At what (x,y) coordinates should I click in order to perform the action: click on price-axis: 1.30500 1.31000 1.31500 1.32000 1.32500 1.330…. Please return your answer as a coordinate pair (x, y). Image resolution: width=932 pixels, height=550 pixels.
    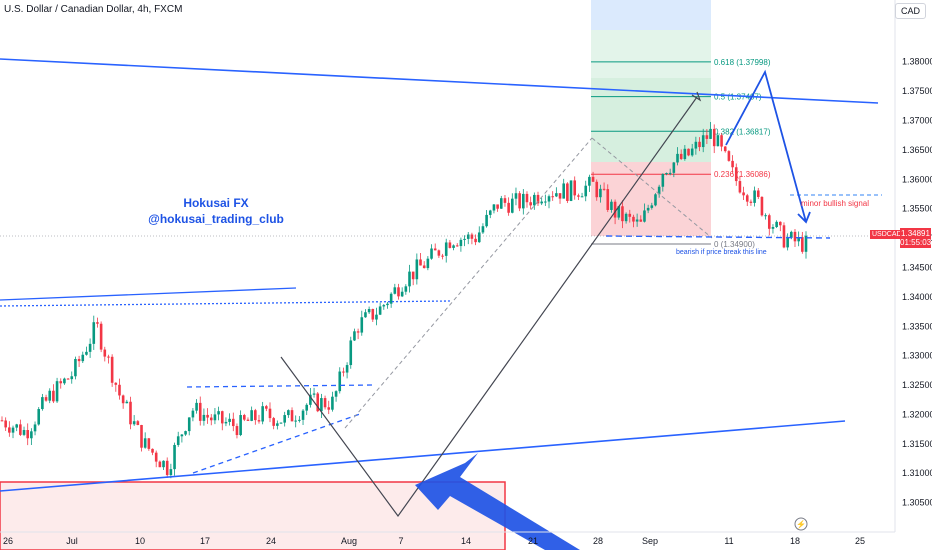
    Looking at the image, I should click on (917, 282).